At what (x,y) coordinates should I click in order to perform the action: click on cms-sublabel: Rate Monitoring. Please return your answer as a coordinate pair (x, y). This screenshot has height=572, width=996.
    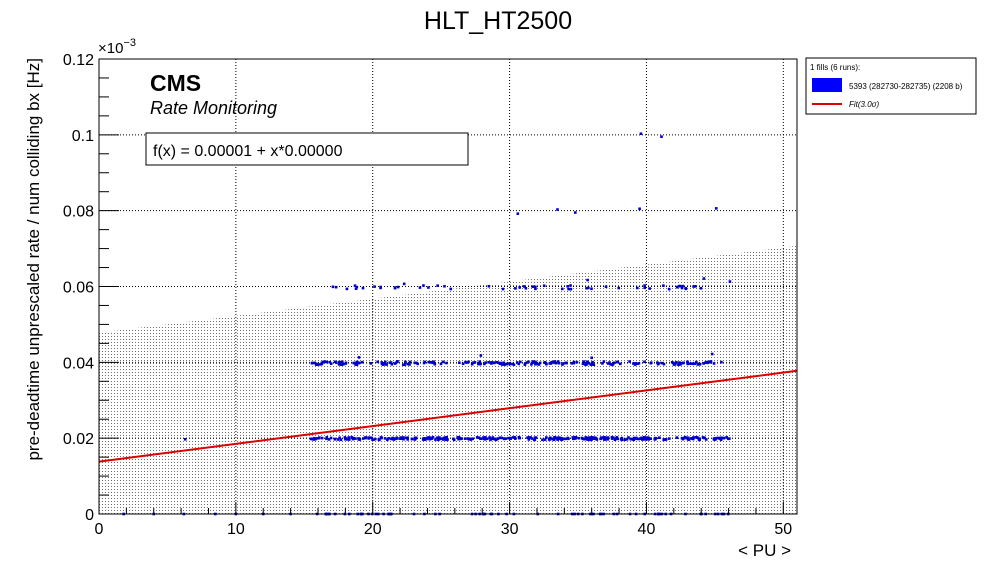
    Looking at the image, I should click on (213, 108).